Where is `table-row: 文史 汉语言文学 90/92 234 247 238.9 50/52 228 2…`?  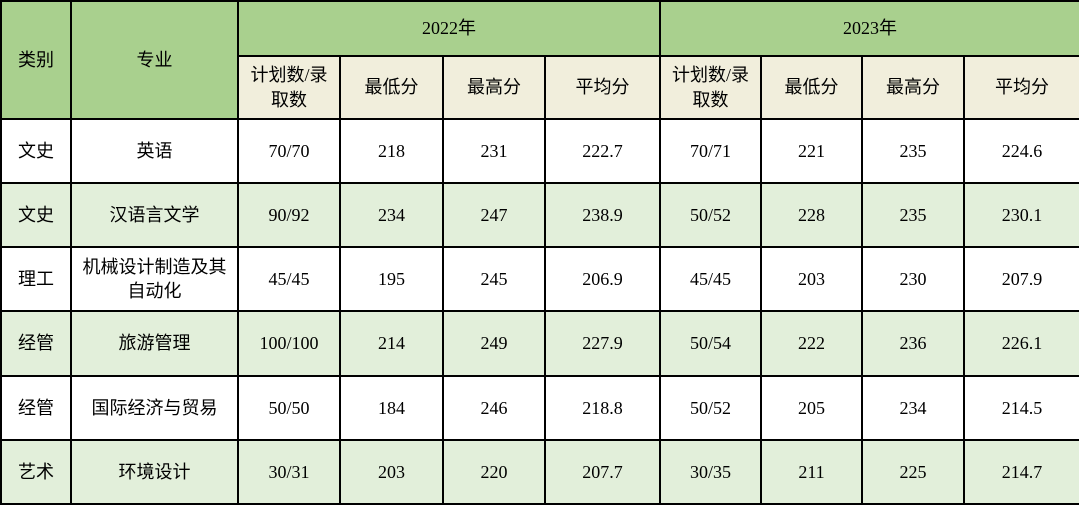 table-row: 文史 汉语言文学 90/92 234 247 238.9 50/52 228 2… is located at coordinates (539, 215).